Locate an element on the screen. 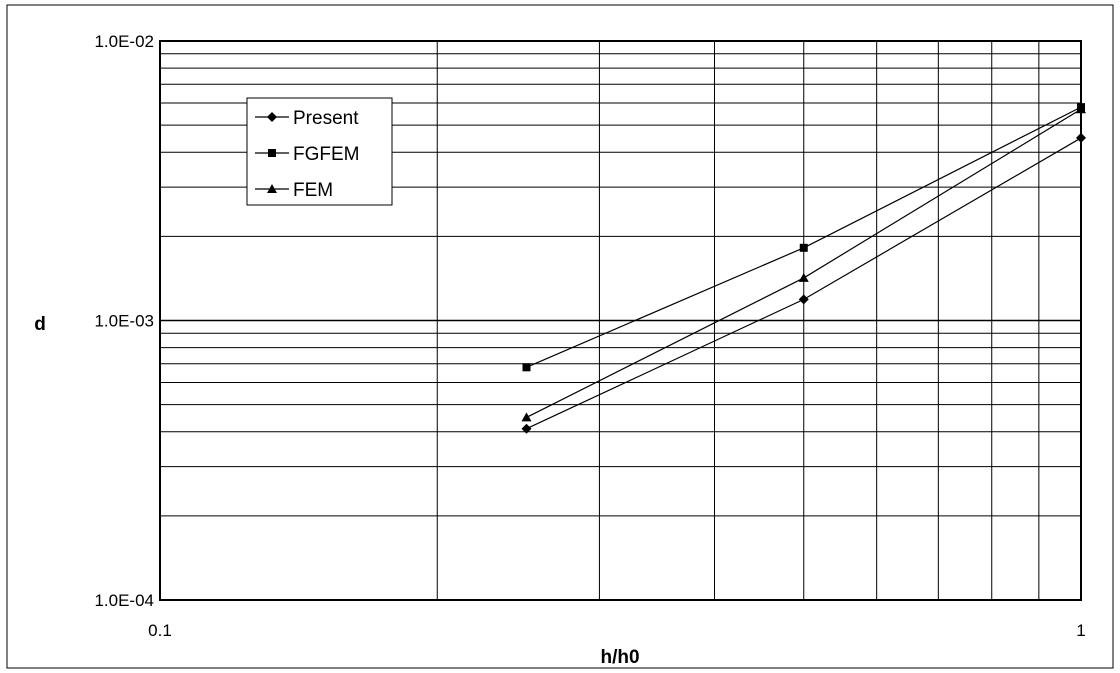  legend: Present FGFEM FEM is located at coordinates (319, 151).